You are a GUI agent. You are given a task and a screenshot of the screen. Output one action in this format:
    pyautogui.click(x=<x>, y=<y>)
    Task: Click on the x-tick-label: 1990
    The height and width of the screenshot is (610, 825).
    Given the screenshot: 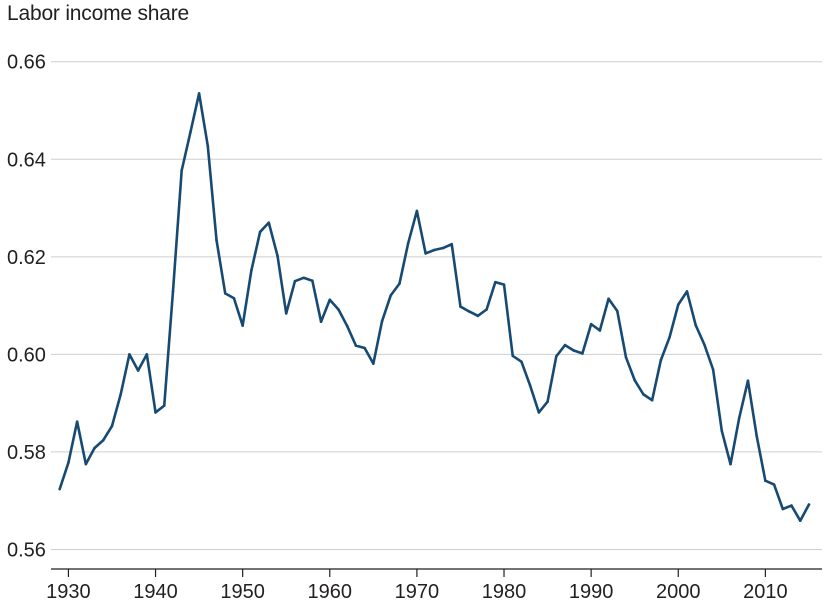 What is the action you would take?
    pyautogui.click(x=591, y=592)
    